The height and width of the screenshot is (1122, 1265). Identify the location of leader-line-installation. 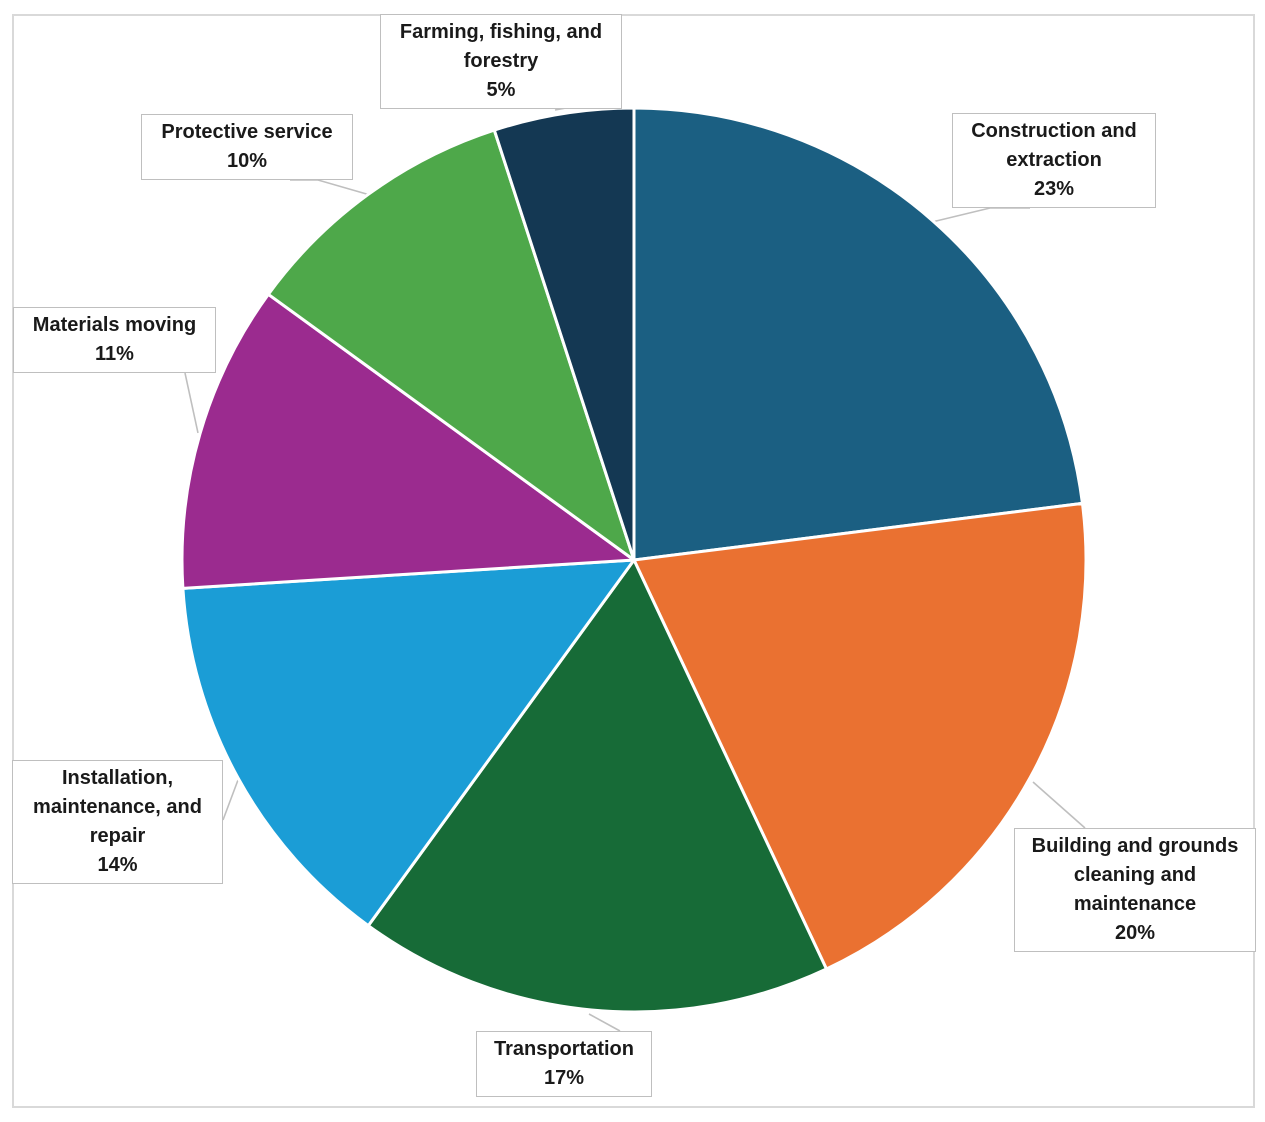
(230, 800).